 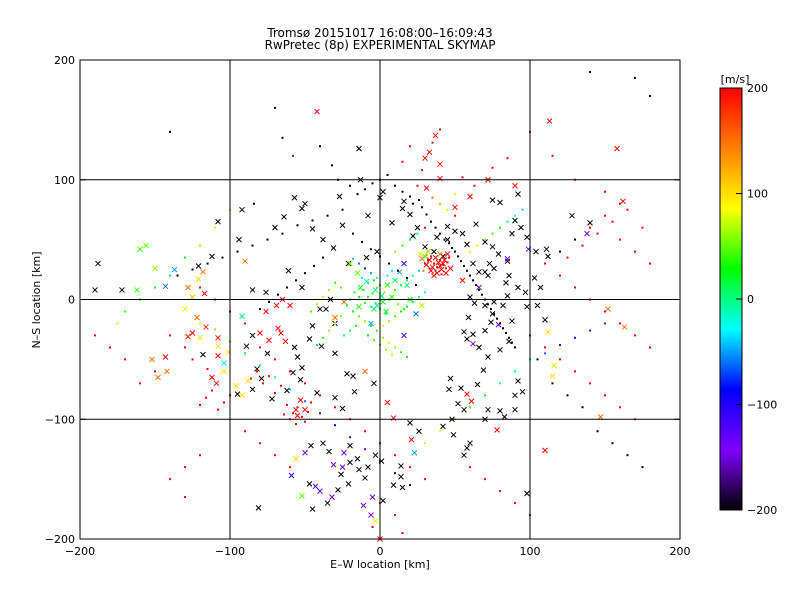 What do you see at coordinates (380, 33) in the screenshot?
I see `chart-title: Tromsø 20151017 16:08:00–16:09:43` at bounding box center [380, 33].